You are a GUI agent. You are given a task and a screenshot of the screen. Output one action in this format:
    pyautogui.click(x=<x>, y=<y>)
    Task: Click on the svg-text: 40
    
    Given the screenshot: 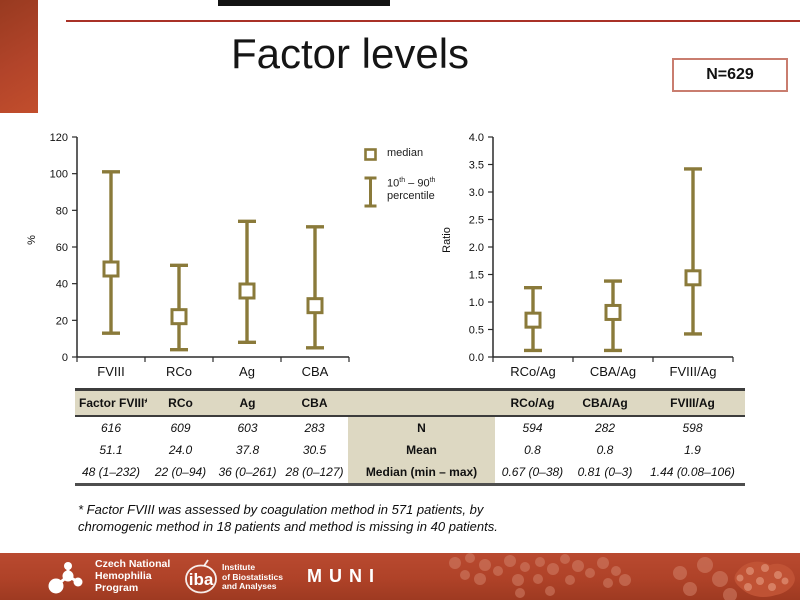 What is the action you would take?
    pyautogui.click(x=62, y=285)
    